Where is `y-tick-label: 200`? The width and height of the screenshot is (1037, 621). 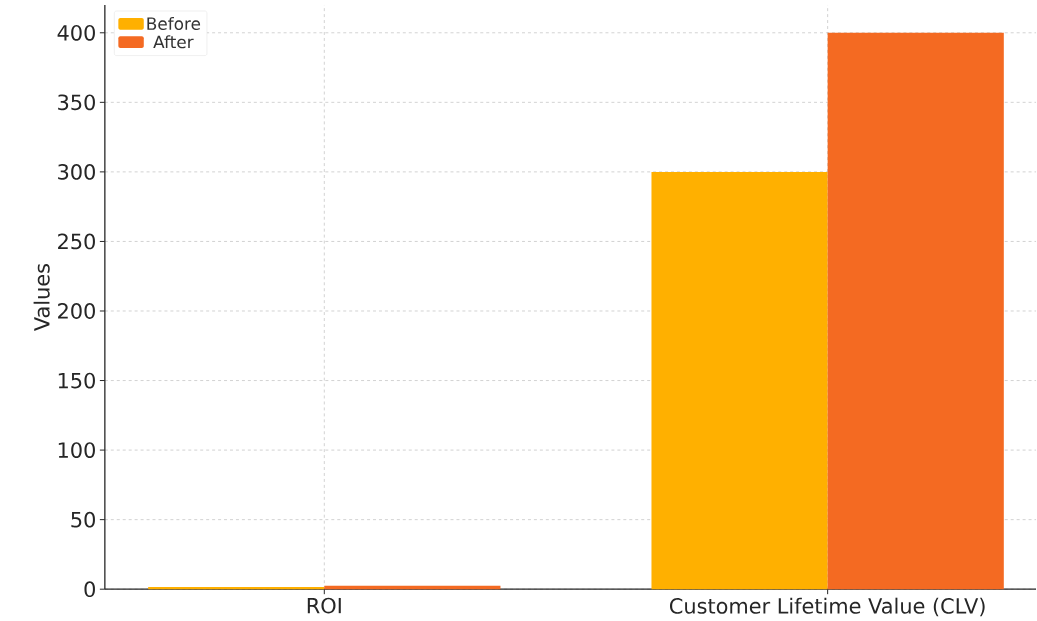
y-tick-label: 200 is located at coordinates (76, 311).